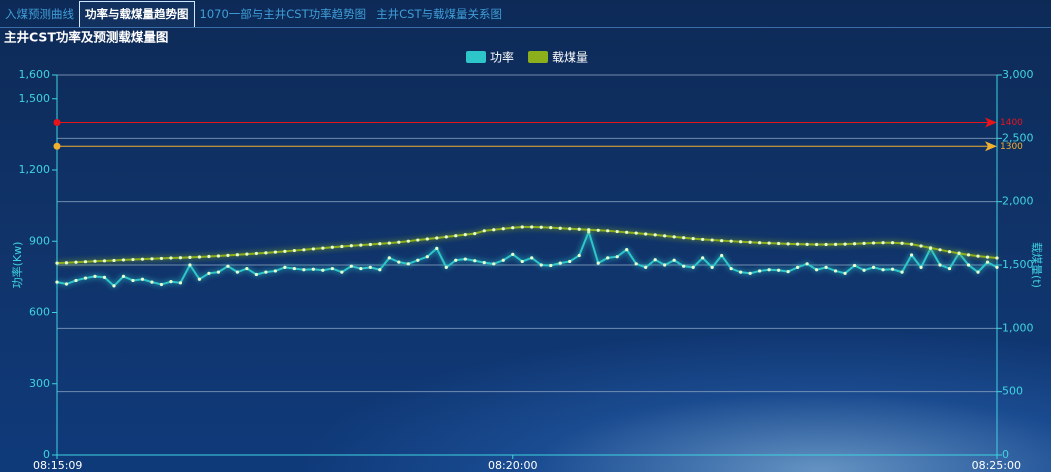 The height and width of the screenshot is (472, 1051). I want to click on tab: 入煤预测曲线, so click(39, 14).